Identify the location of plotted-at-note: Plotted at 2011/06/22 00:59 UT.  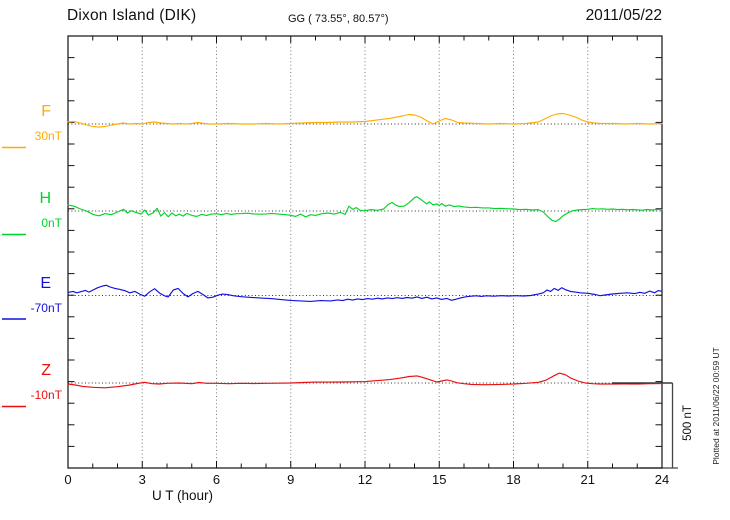
(716, 406).